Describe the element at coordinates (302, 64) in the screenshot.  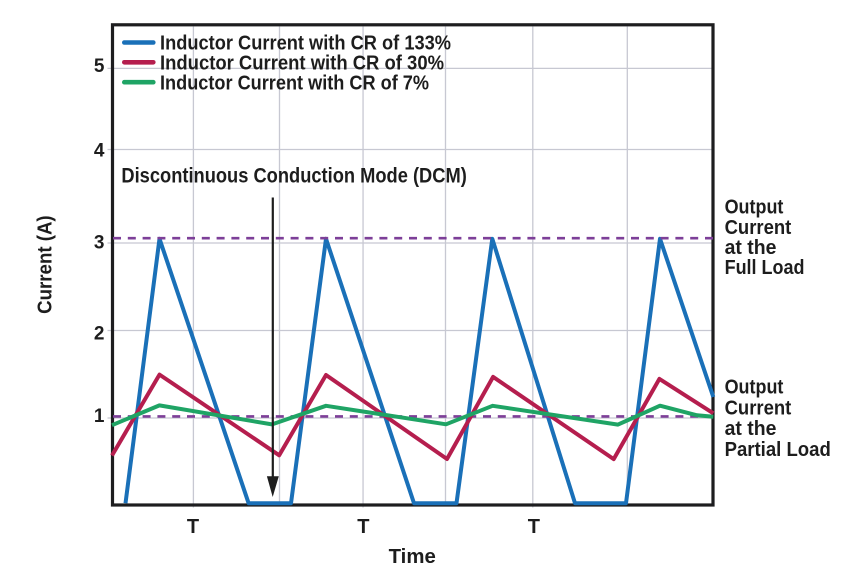
I see `svg-text:Inductor Current with CR of 30: Inductor Current with CR of 30%` at that location.